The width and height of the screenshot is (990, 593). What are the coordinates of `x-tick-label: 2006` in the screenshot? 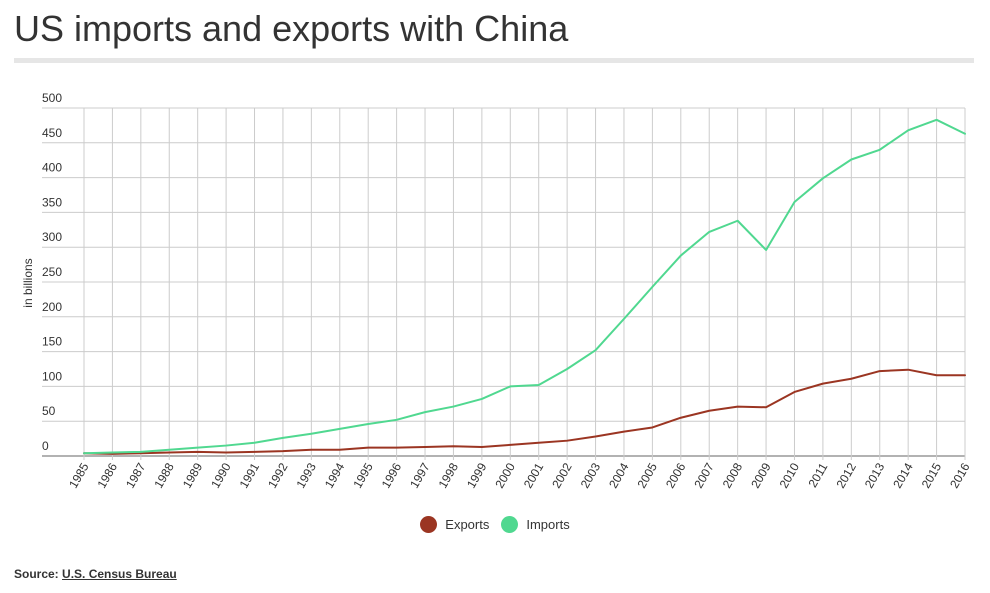 It's located at (676, 475).